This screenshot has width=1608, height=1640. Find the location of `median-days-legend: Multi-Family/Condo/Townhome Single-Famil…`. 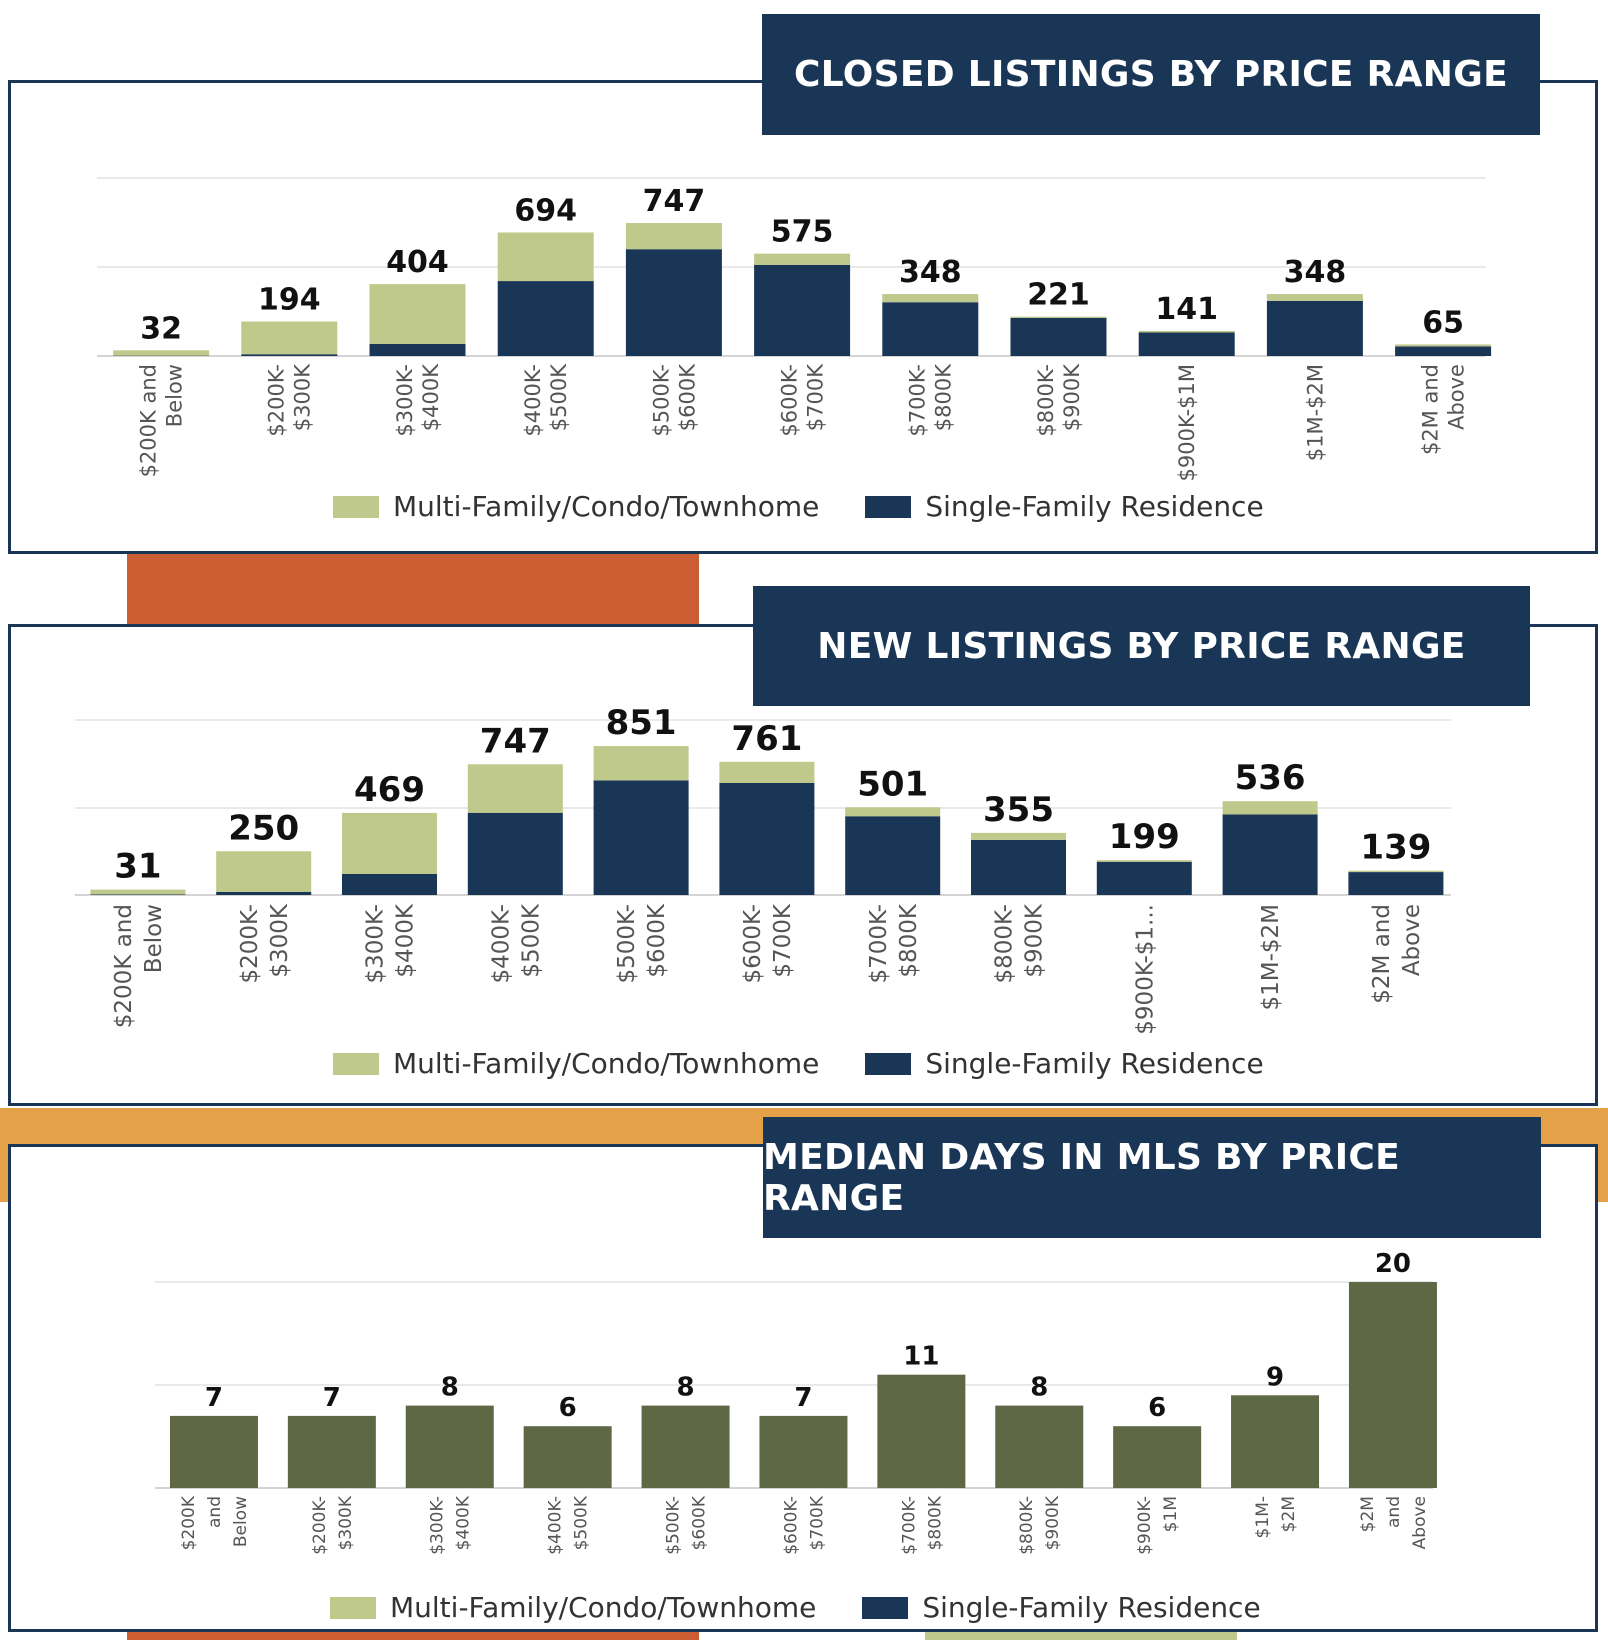

median-days-legend: Multi-Family/Condo/Townhome Single-Famil… is located at coordinates (818, 1607).